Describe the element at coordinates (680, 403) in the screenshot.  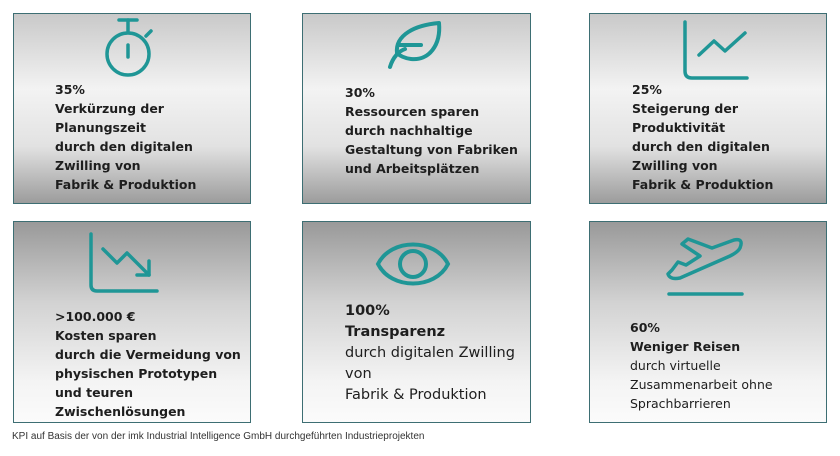
I see `kpi-line: Sprachbarrieren` at that location.